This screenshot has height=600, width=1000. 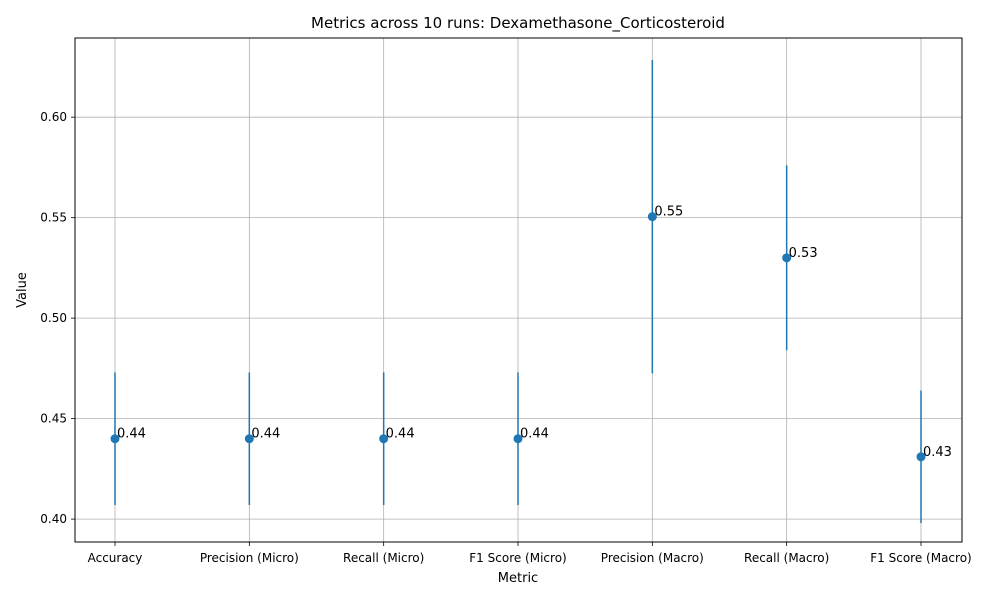 I want to click on x-tick-label: Precision (Macro), so click(x=652, y=558).